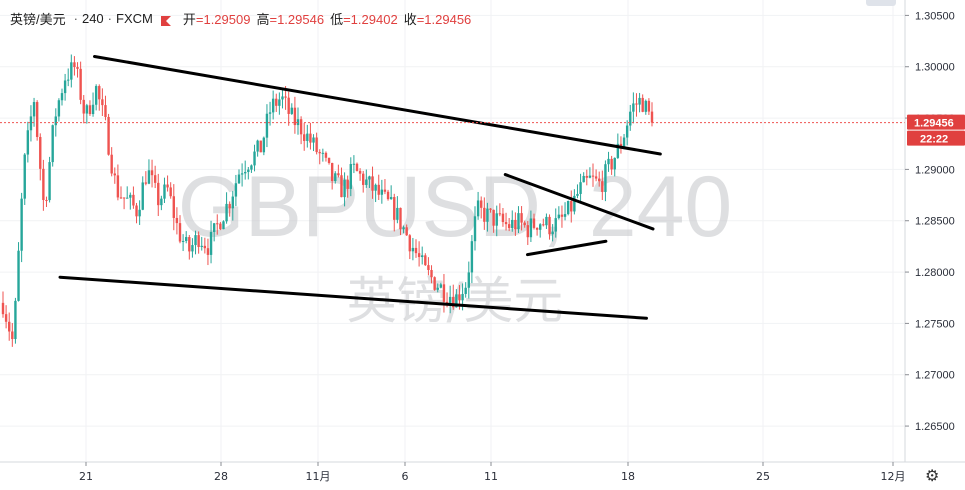  Describe the element at coordinates (935, 427) in the screenshot. I see `price-tick-label: 1.26500` at that location.